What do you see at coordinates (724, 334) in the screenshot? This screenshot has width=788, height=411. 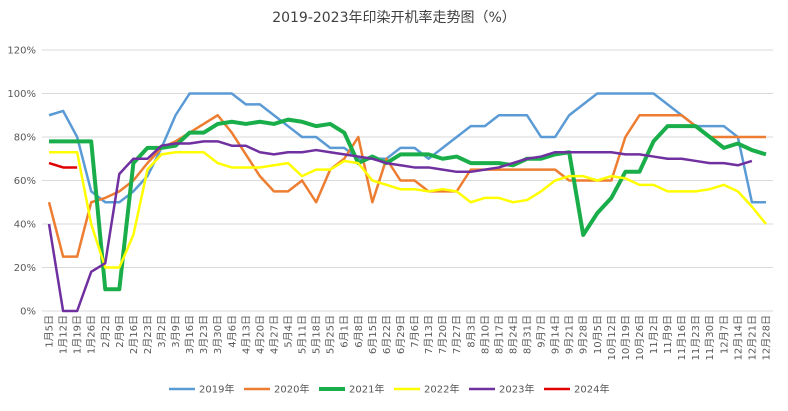 I see `x-tick-label: 12月7日` at bounding box center [724, 334].